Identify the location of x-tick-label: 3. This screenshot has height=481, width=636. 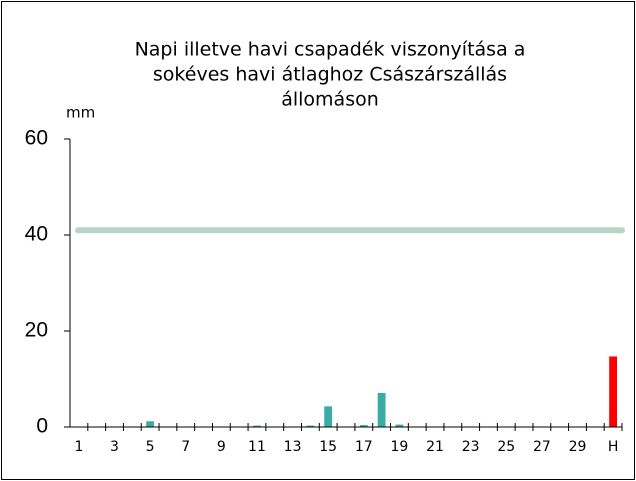
(114, 447).